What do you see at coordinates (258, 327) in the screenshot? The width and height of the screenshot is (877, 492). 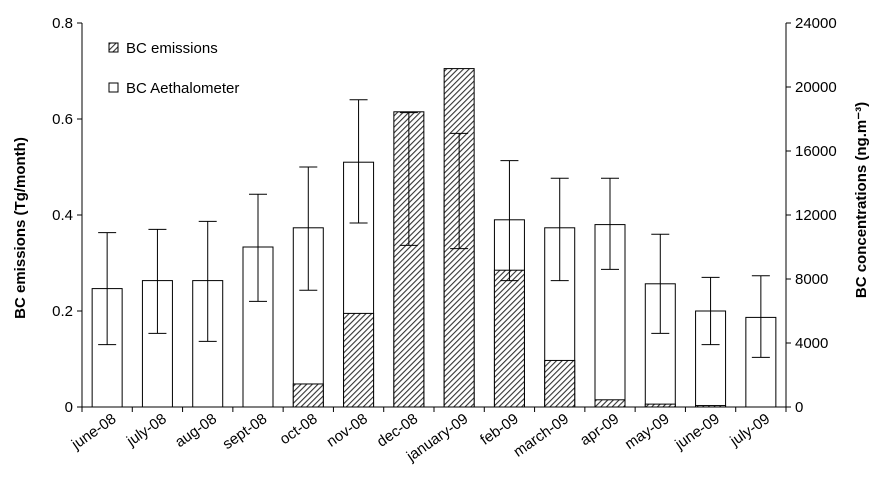 I see `bar-bc-aethalometer` at bounding box center [258, 327].